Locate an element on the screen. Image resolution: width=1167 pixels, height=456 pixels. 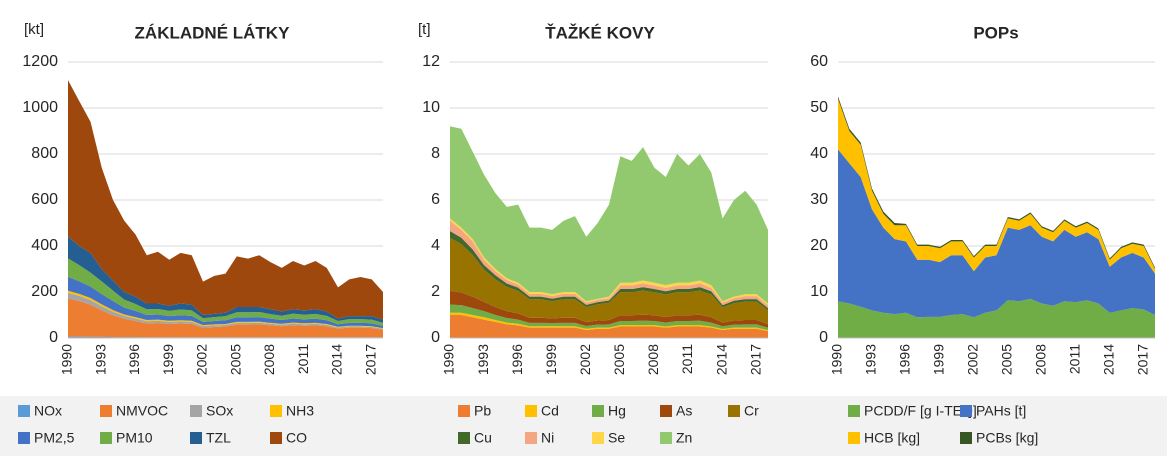
y-tick-label: 2 is located at coordinates (435, 291).